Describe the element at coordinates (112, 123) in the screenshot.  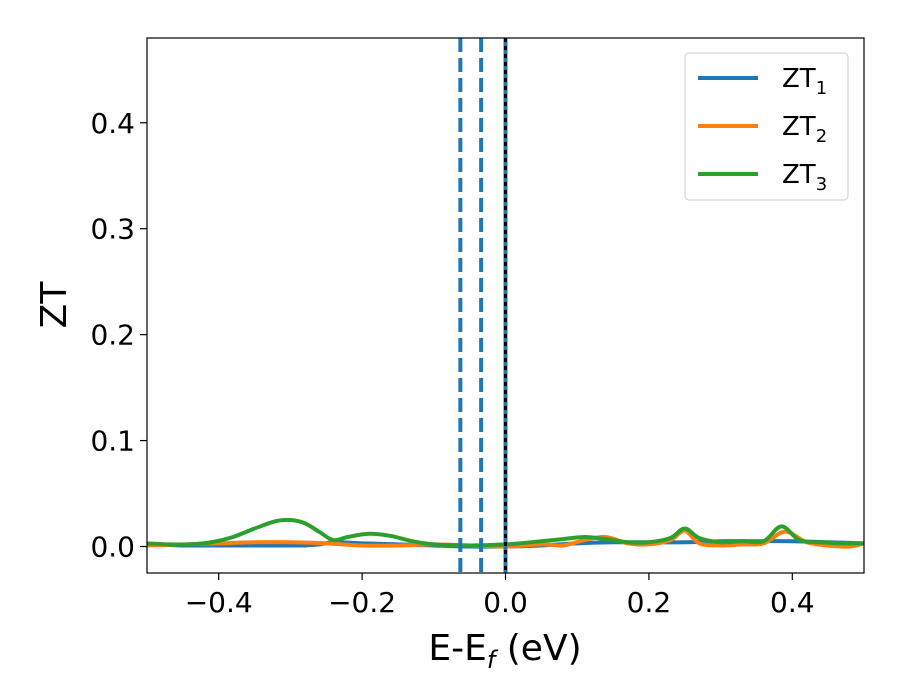
I see `y-tick-label: 0.4` at that location.